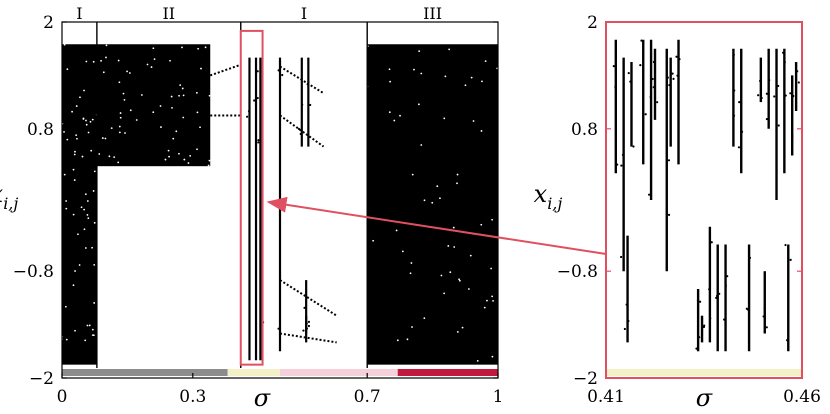  What do you see at coordinates (79, 204) in the screenshot?
I see `dense-band` at bounding box center [79, 204].